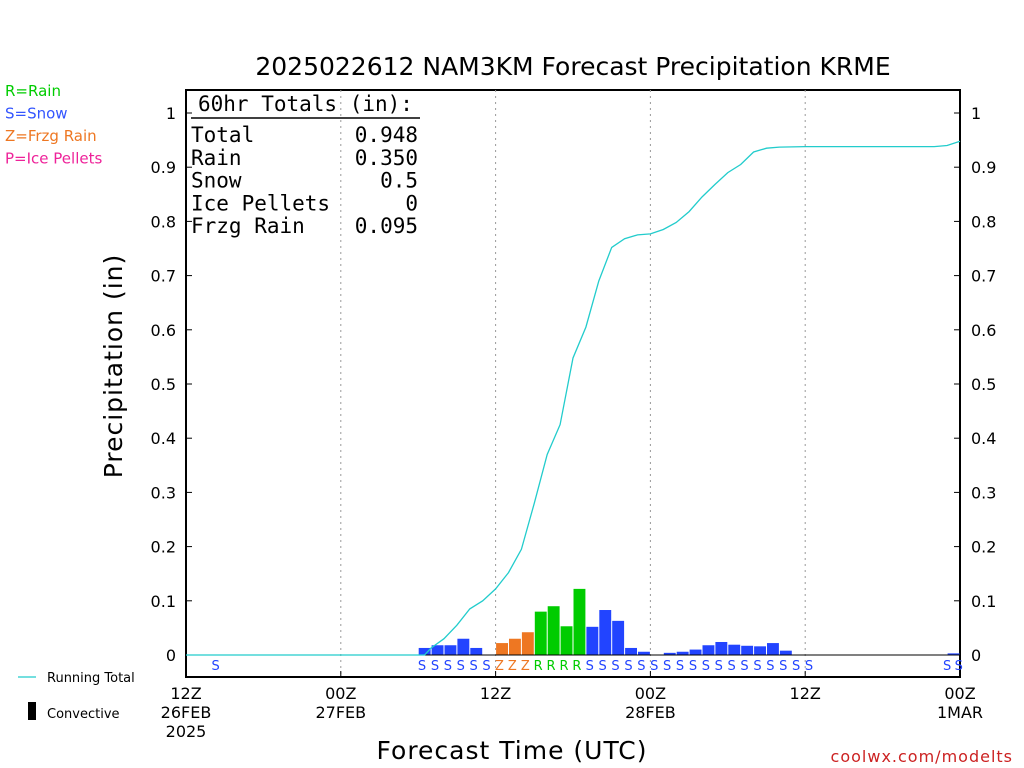  Describe the element at coordinates (411, 203) in the screenshot. I see `totals-value: 0` at that location.